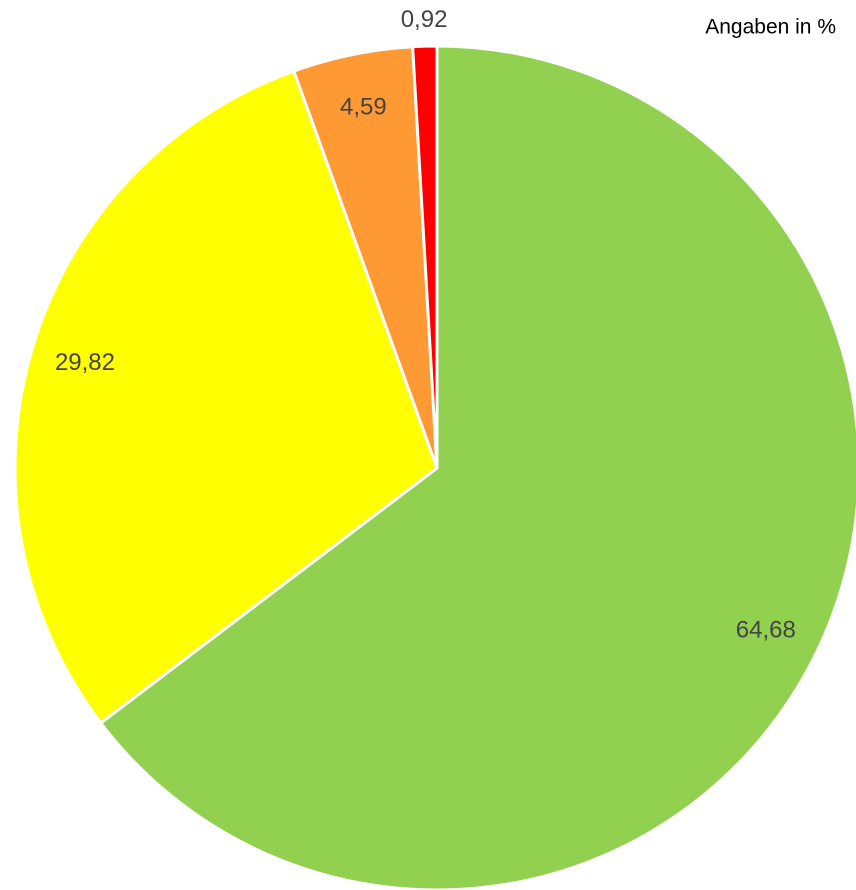 This screenshot has width=856, height=890. I want to click on data-label: 4,59, so click(363, 107).